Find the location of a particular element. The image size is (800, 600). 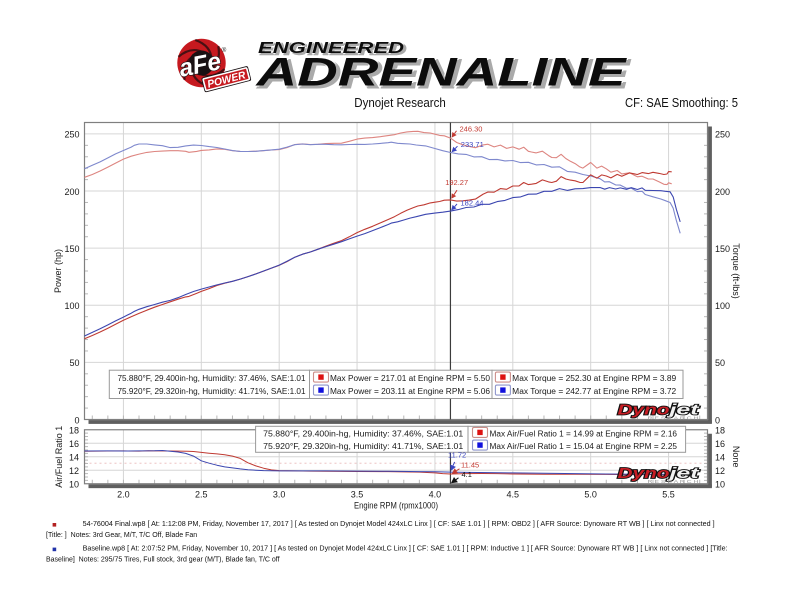

svg-text: 11.45 is located at coordinates (470, 464).